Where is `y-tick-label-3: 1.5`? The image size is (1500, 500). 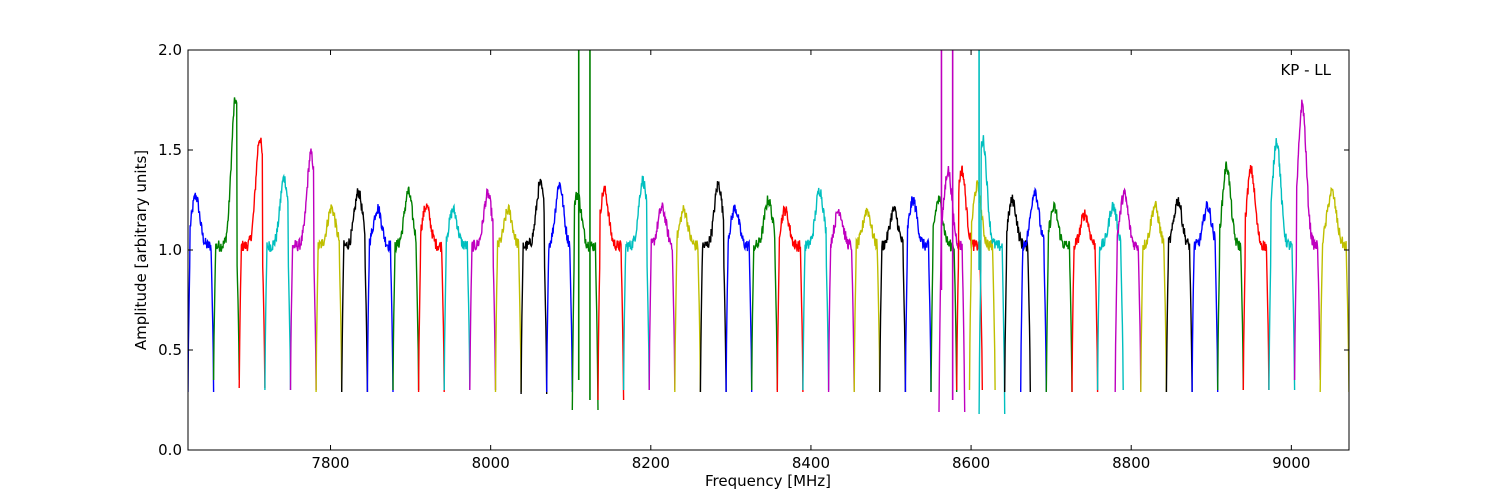 y-tick-label-3: 1.5 is located at coordinates (170, 150).